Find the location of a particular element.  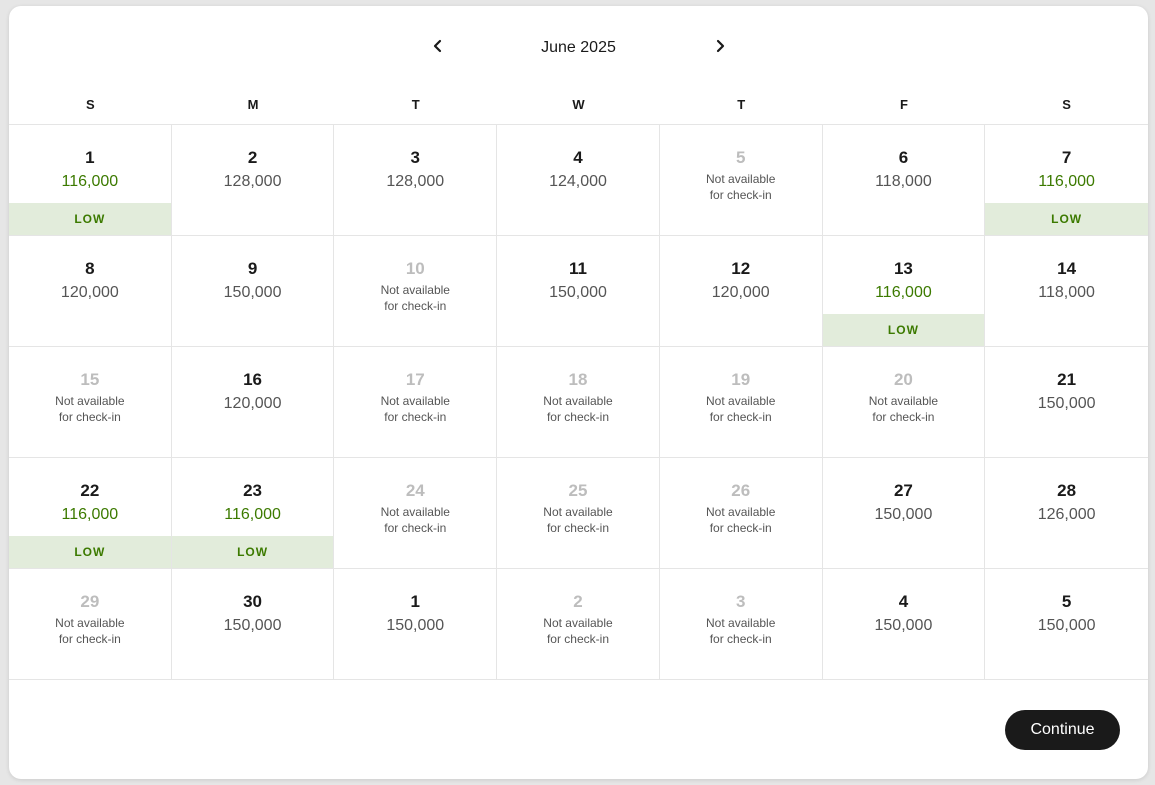

day-cell: 13 116,000 LOW is located at coordinates (904, 291).